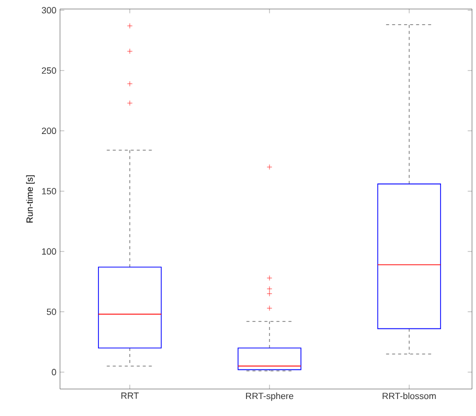 This screenshot has width=476, height=416. Describe the element at coordinates (54, 372) in the screenshot. I see `y-tick-label: 0` at that location.